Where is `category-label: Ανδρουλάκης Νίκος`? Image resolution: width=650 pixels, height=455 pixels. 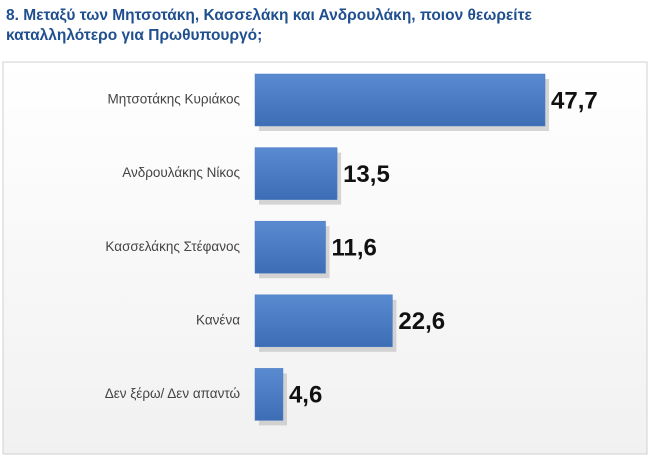
category-label: Ανδρουλάκης Νίκος is located at coordinates (181, 172).